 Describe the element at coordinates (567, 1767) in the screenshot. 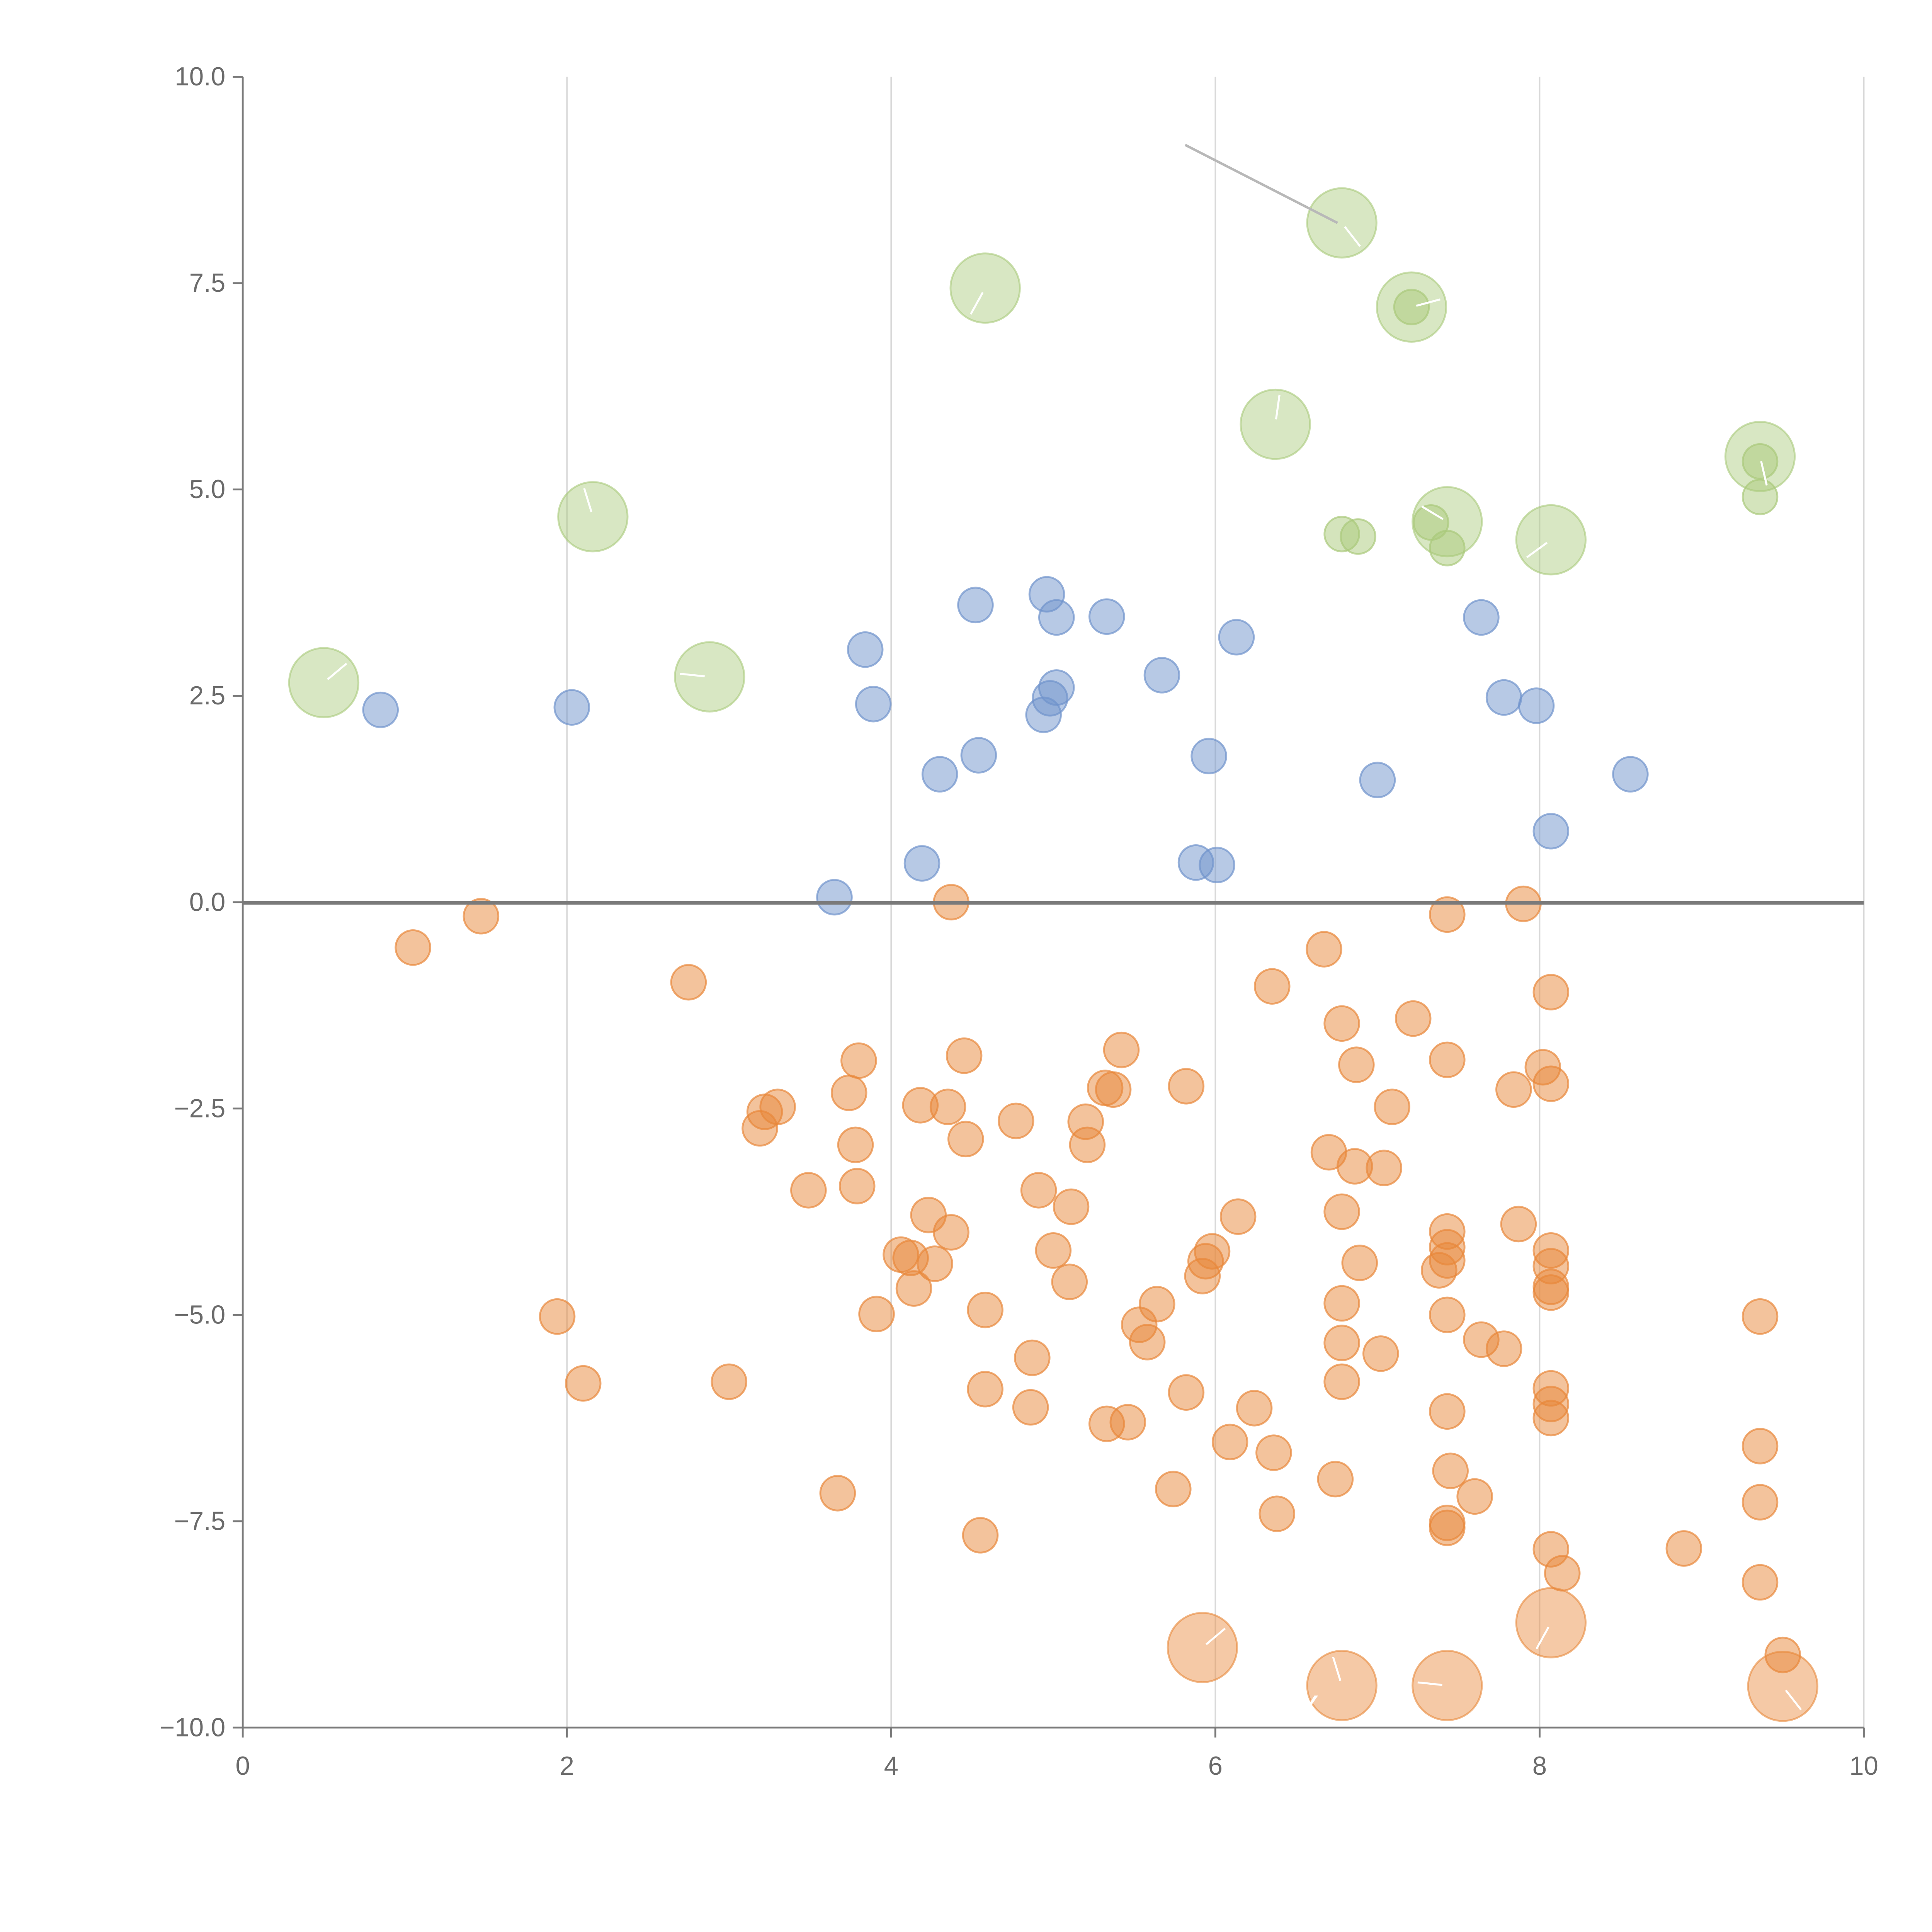

I see `x-tick-label: 2` at that location.